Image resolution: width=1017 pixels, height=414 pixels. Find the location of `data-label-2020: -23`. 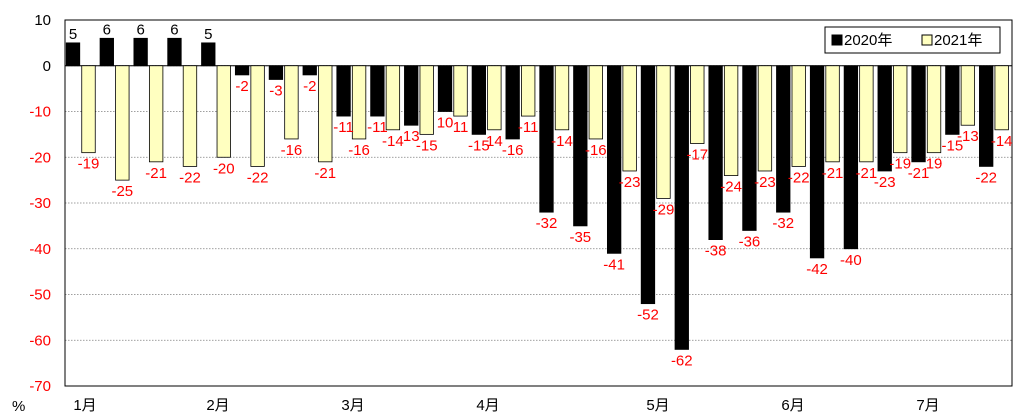

data-label-2020: -23 is located at coordinates (885, 182).